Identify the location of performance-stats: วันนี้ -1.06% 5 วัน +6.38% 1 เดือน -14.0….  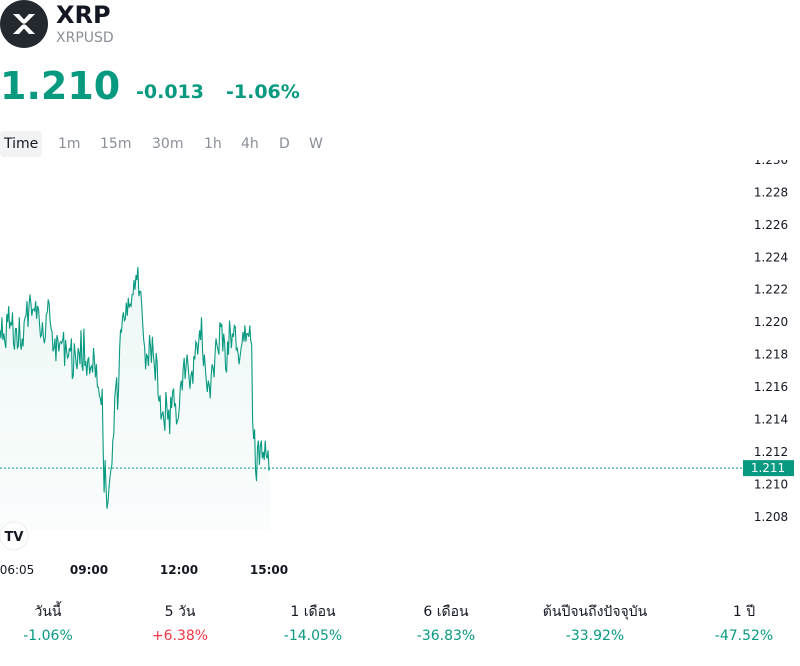
(400, 633).